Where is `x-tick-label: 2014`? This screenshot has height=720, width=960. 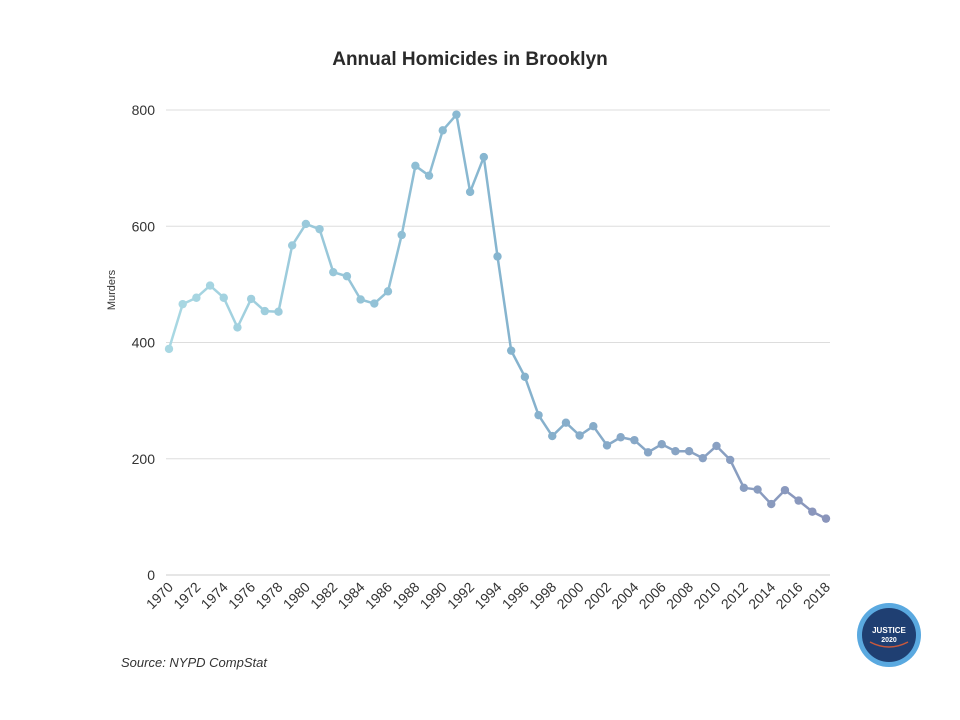 x-tick-label: 2014 is located at coordinates (761, 595).